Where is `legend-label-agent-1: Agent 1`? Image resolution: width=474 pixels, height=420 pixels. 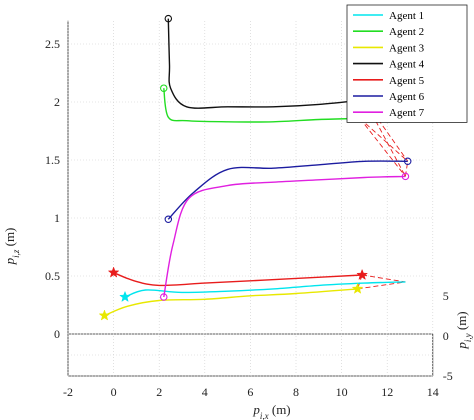 legend-label-agent-1: Agent 1 is located at coordinates (406, 16).